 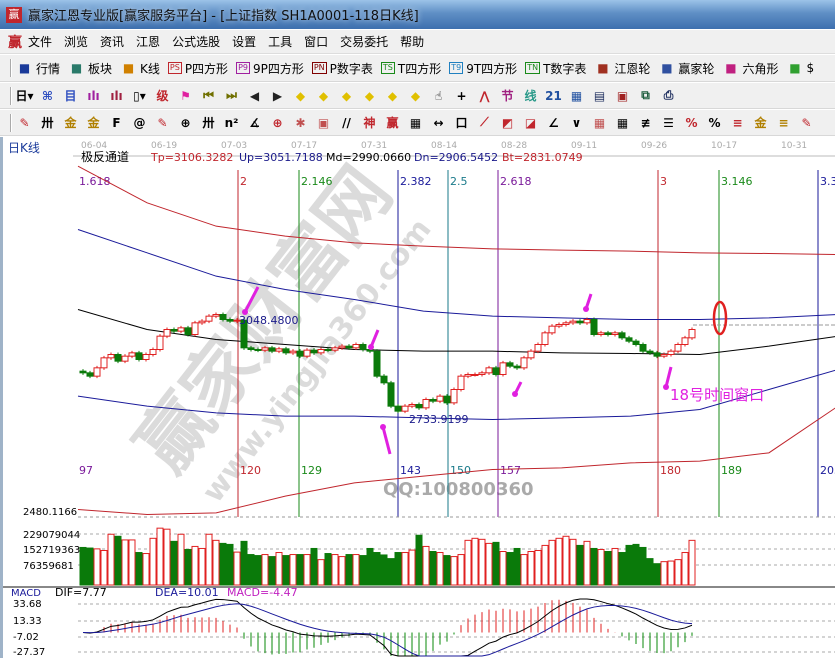 I want to click on n2-icon: n², so click(x=231, y=122).